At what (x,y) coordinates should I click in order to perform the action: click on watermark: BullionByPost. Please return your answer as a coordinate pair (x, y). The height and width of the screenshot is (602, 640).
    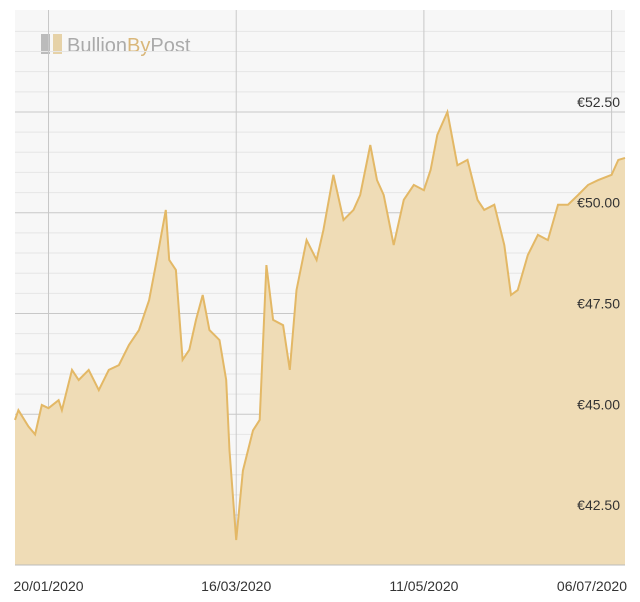
    Looking at the image, I should click on (129, 46).